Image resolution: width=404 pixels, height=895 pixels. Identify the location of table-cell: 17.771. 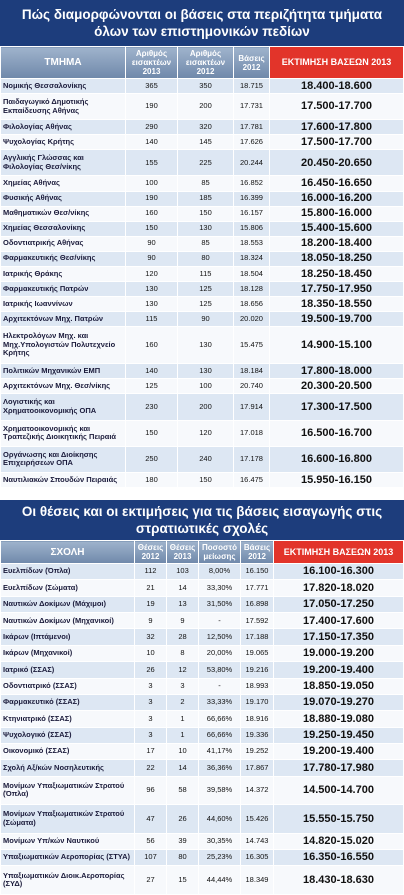
(257, 588).